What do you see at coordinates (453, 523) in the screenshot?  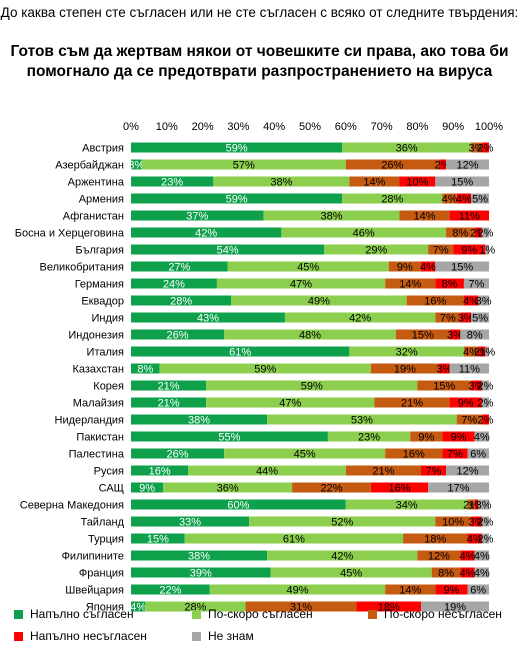 I see `data-label: 10%` at bounding box center [453, 523].